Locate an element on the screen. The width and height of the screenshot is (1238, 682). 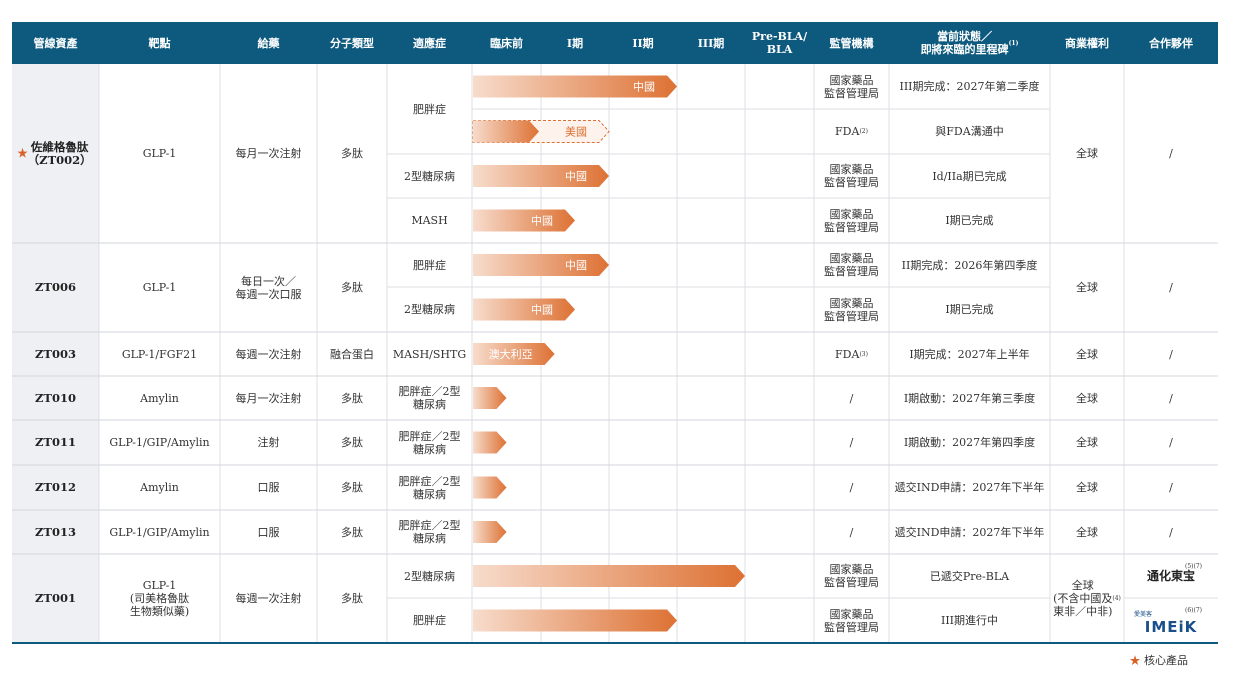
asset-name: ZT010 is located at coordinates (55, 397).